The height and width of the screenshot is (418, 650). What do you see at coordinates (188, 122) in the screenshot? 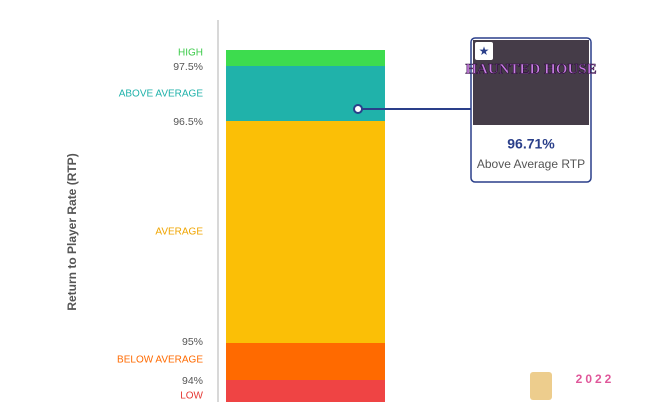
I see `tick-label: 96.5%` at bounding box center [188, 122].